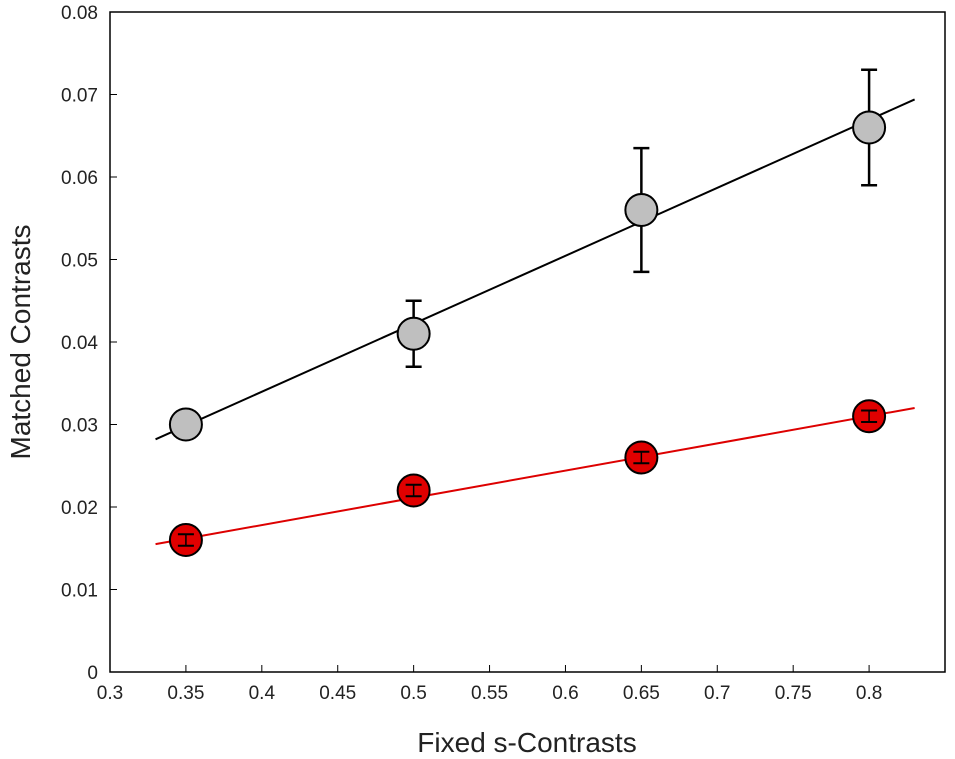 This screenshot has width=955, height=759. I want to click on x-tick-label: 0.35, so click(185, 693).